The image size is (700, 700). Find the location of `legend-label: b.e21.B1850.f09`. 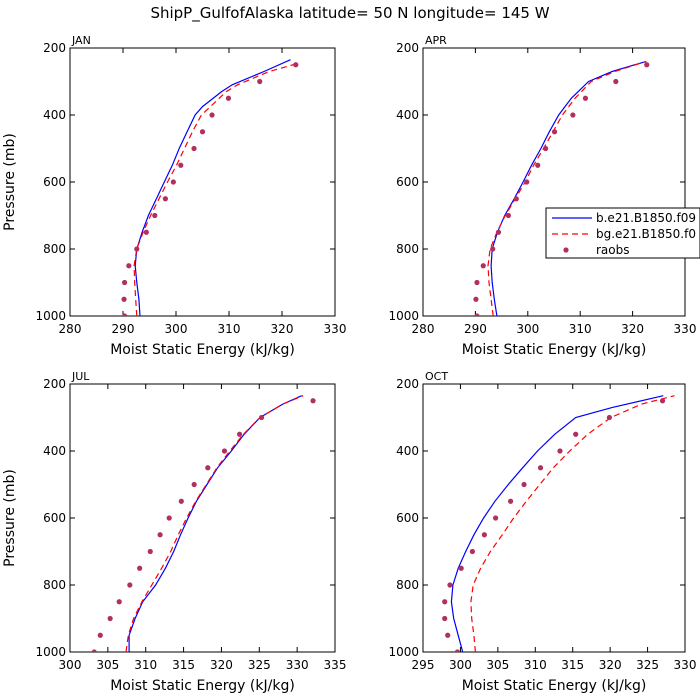

legend-label: b.e21.B1850.f09 is located at coordinates (646, 218).